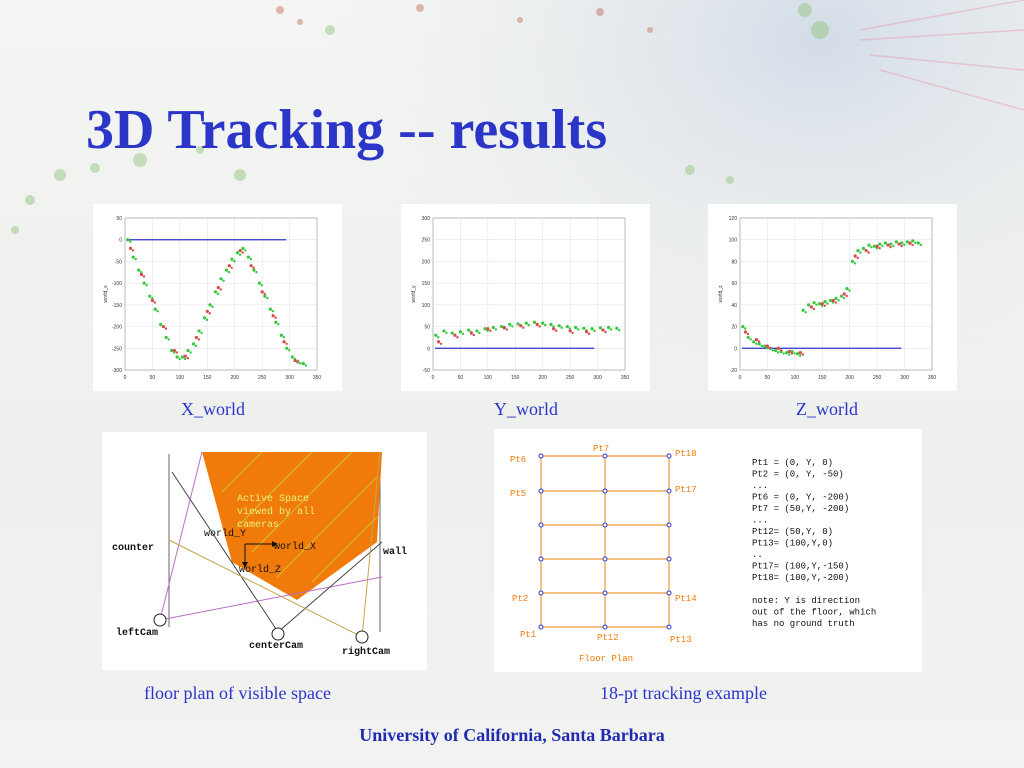  Describe the element at coordinates (601, 449) in the screenshot. I see `pt7-label: Pt7` at that location.